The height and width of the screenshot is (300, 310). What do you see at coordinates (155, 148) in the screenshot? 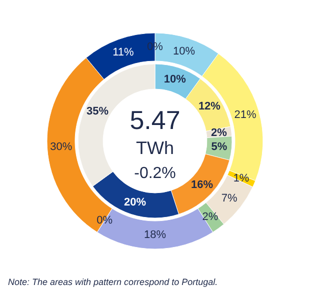
I see `text: TWh` at bounding box center [155, 148].